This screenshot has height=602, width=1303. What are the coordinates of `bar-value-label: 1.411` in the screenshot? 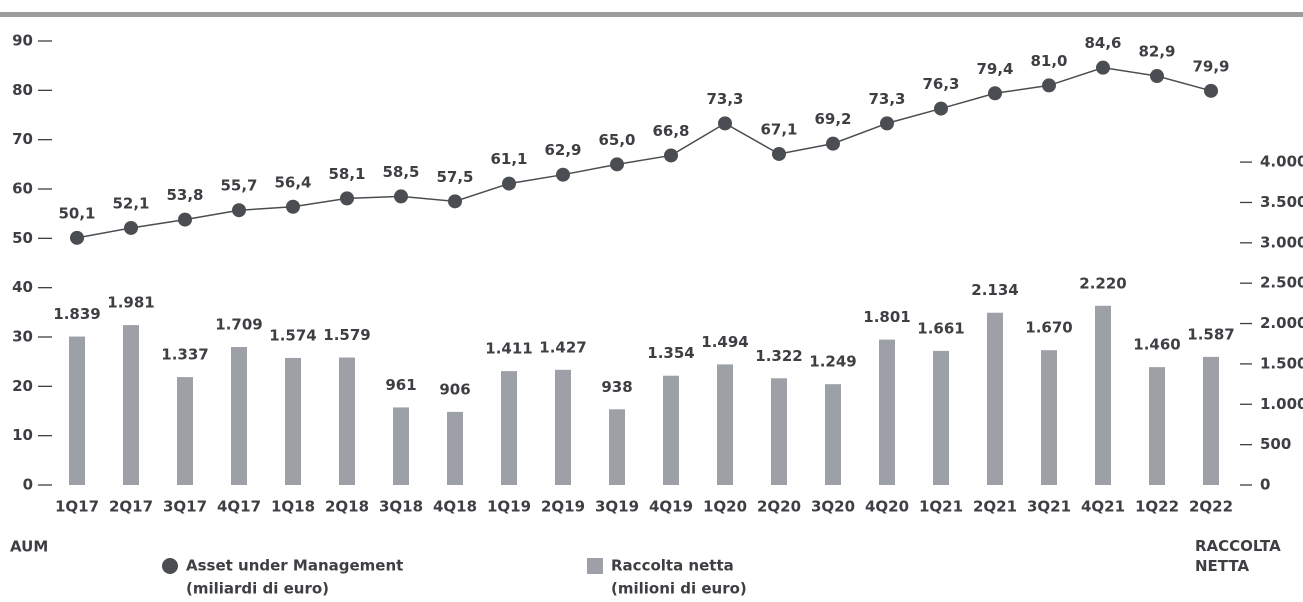 It's located at (508, 349).